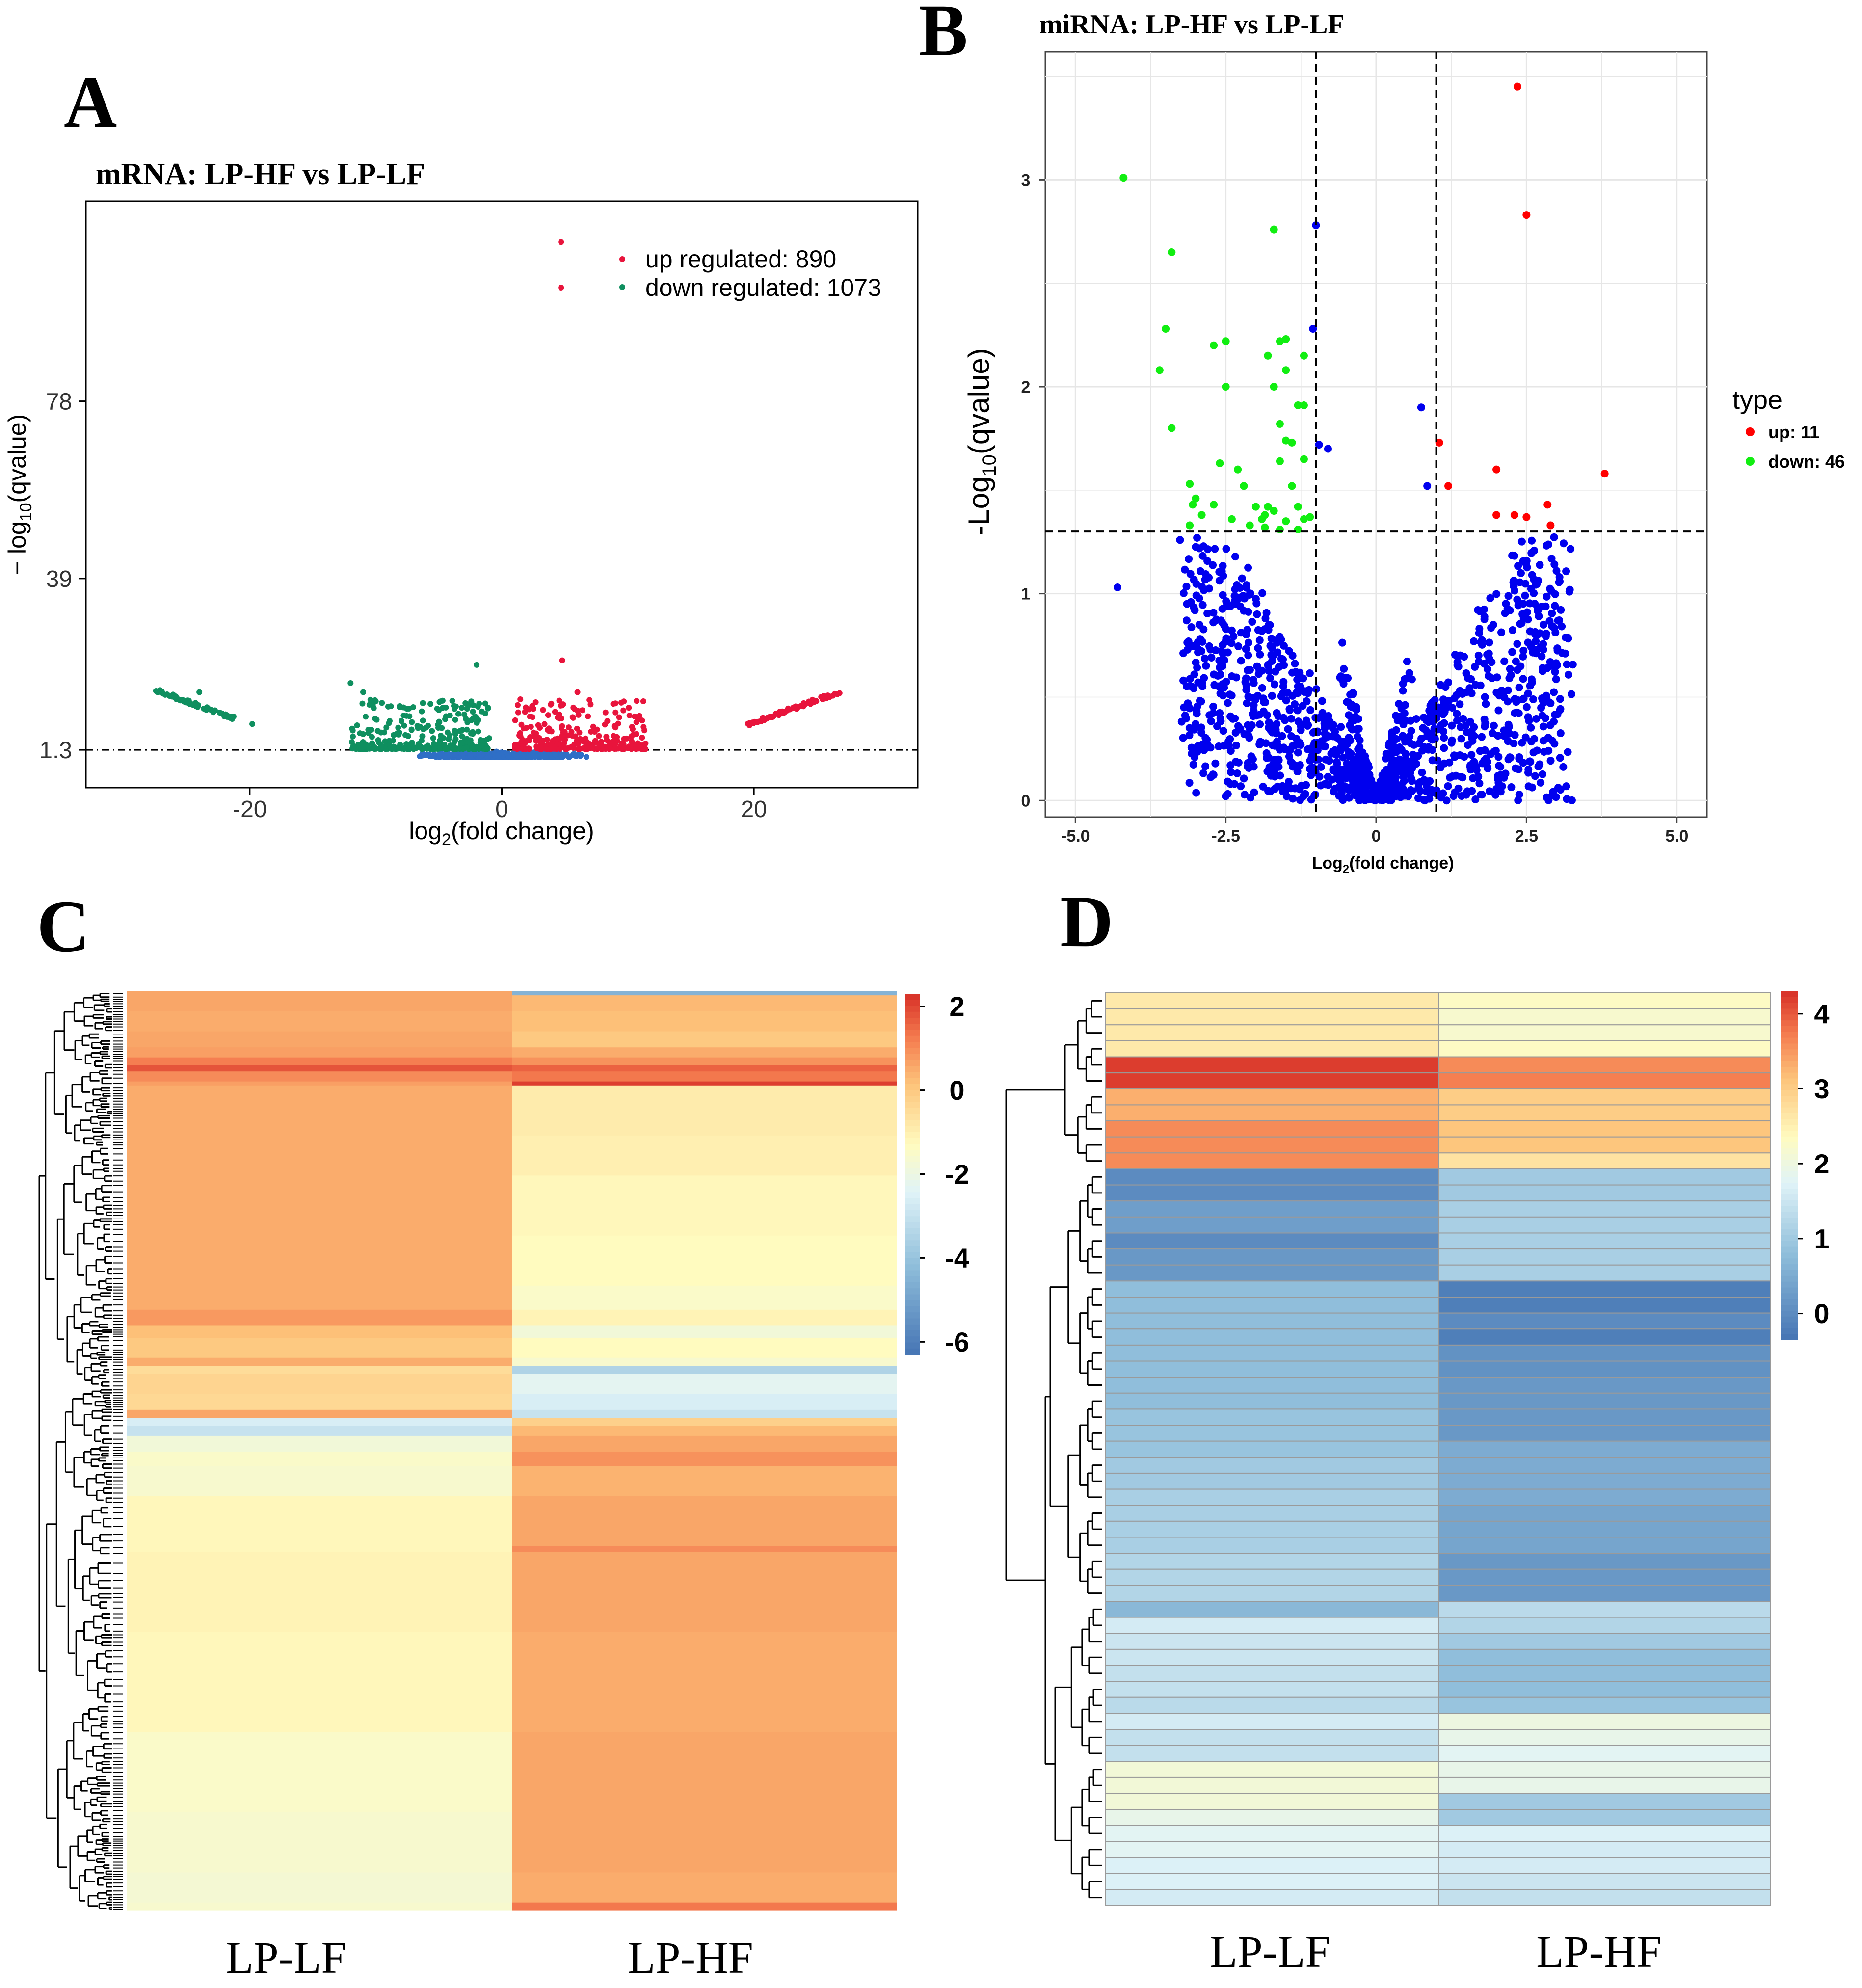 This screenshot has height=1988, width=1862. What do you see at coordinates (1270, 1952) in the screenshot?
I see `panel-d-column-label-lp-lf: LP-LF` at bounding box center [1270, 1952].